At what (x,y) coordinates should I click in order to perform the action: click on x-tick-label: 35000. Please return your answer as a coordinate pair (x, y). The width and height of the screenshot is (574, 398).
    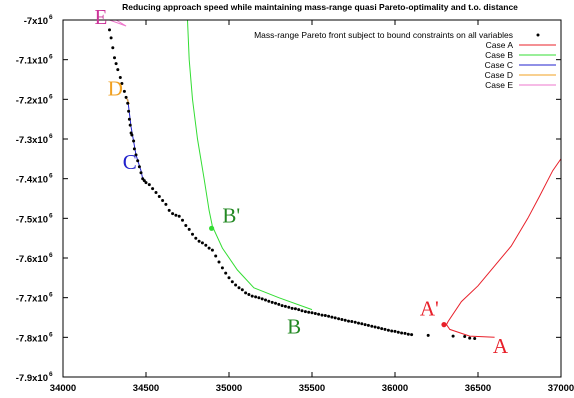
    Looking at the image, I should click on (229, 388).